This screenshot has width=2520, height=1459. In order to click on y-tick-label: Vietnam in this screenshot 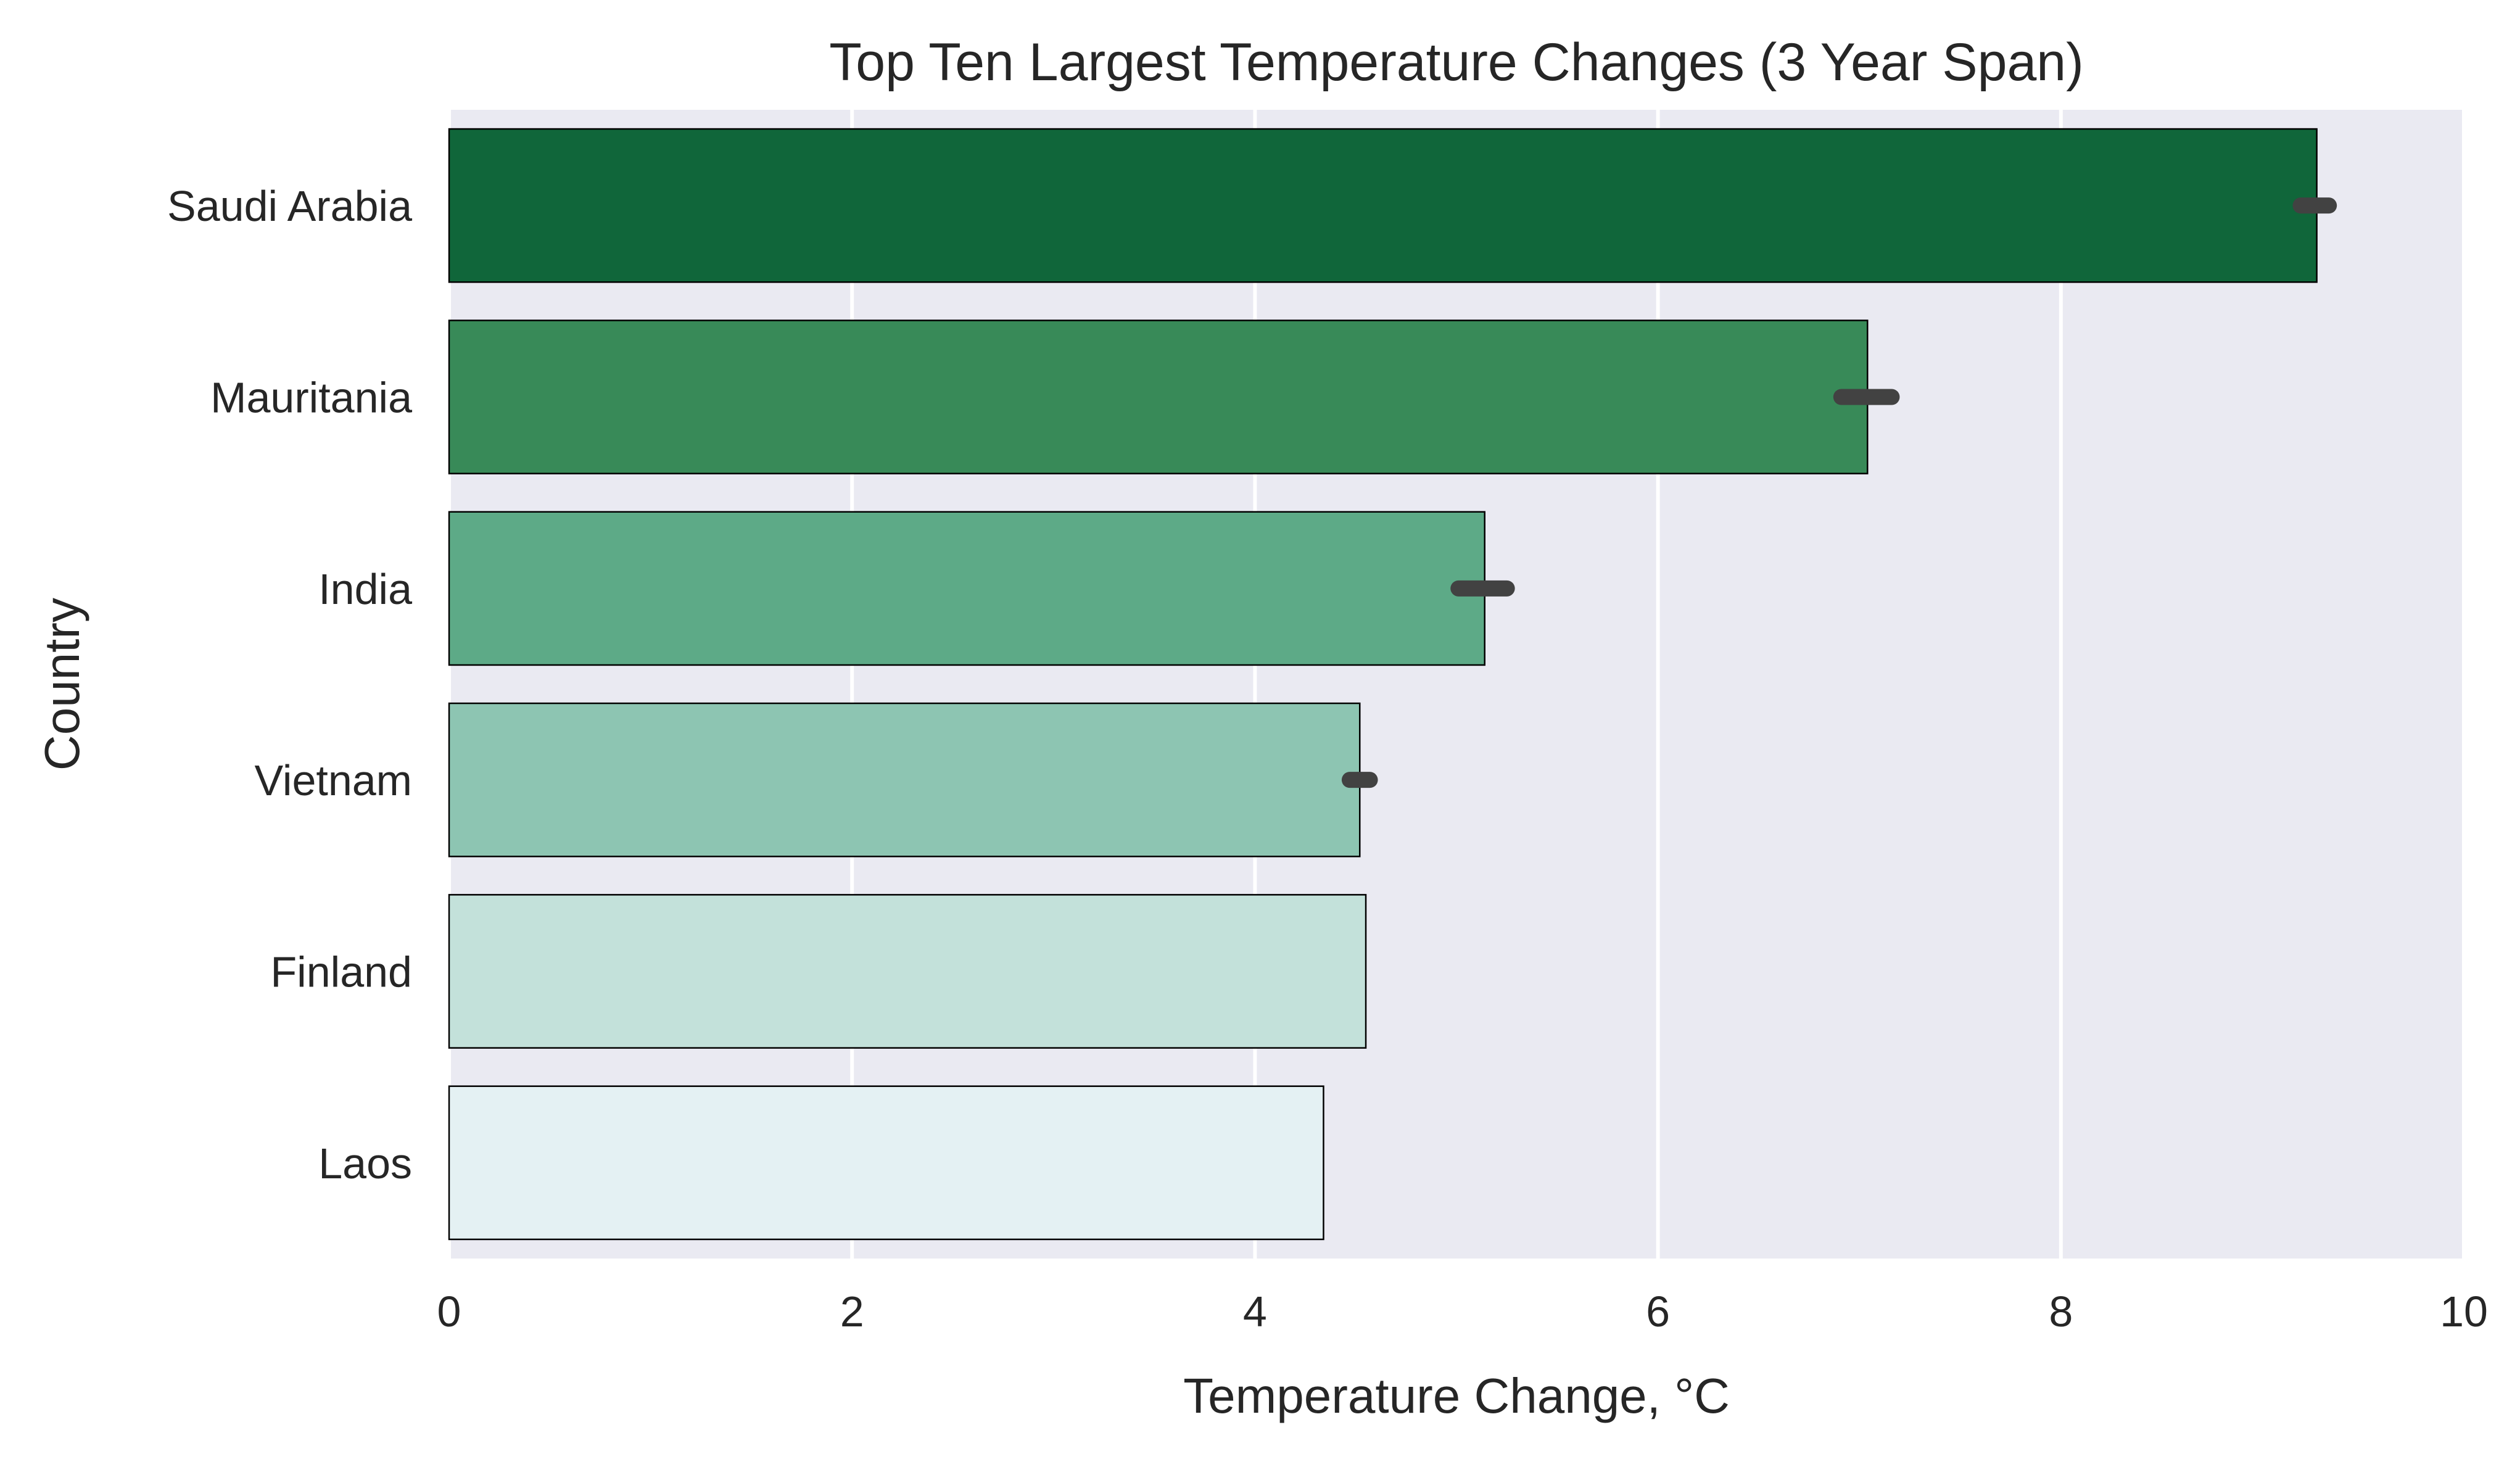, I will do `click(333, 780)`.